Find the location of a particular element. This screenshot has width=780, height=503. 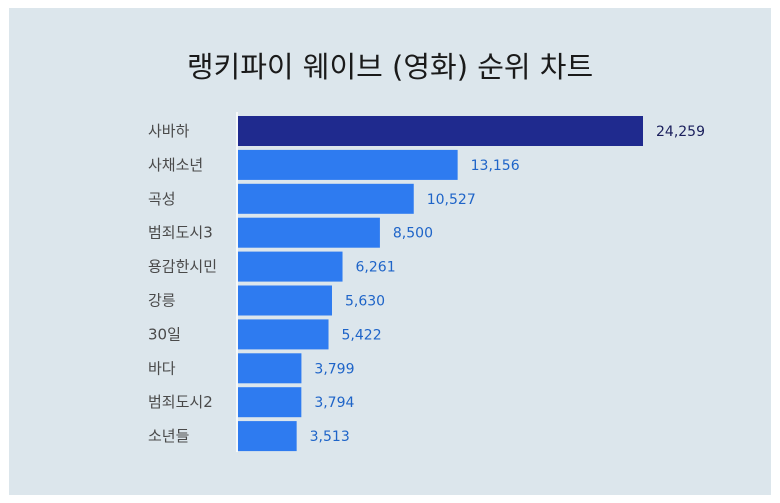

category-label: 용감한시민 is located at coordinates (182, 267).